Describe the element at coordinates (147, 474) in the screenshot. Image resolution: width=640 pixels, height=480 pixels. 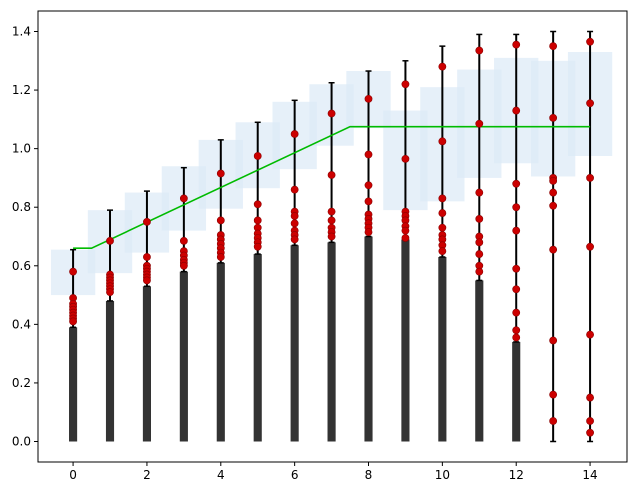
I see `x-tick-label-1: 2` at that location.